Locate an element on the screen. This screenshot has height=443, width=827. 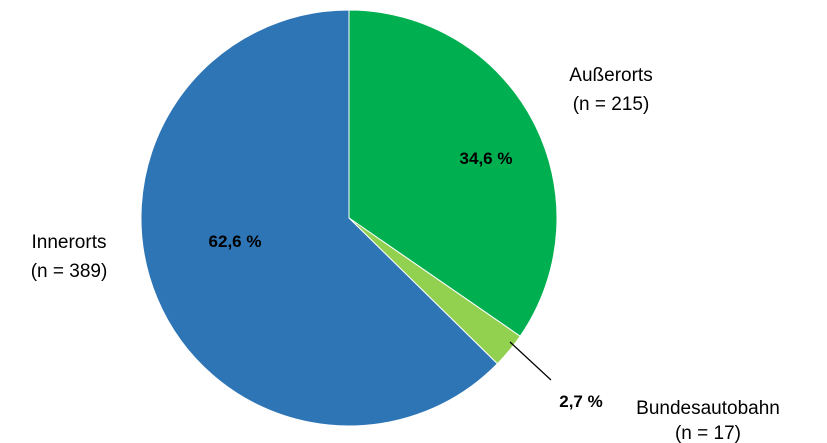
bundesautobahn-leader-line is located at coordinates (530, 361).